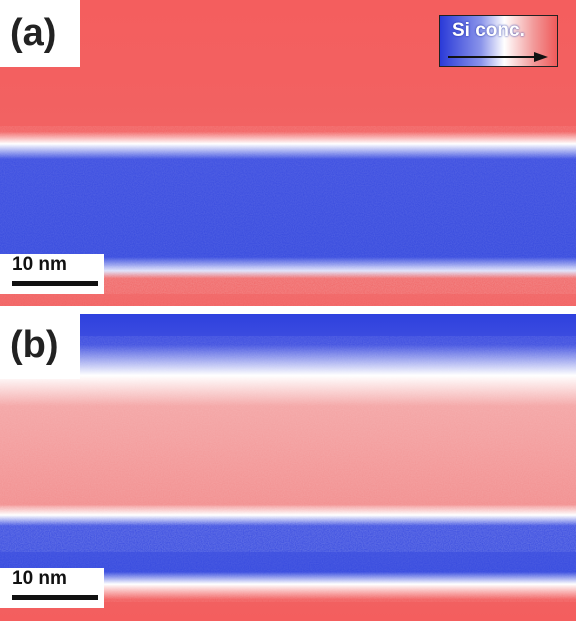 This screenshot has height=621, width=576. I want to click on scale-bar-b-line, so click(55, 597).